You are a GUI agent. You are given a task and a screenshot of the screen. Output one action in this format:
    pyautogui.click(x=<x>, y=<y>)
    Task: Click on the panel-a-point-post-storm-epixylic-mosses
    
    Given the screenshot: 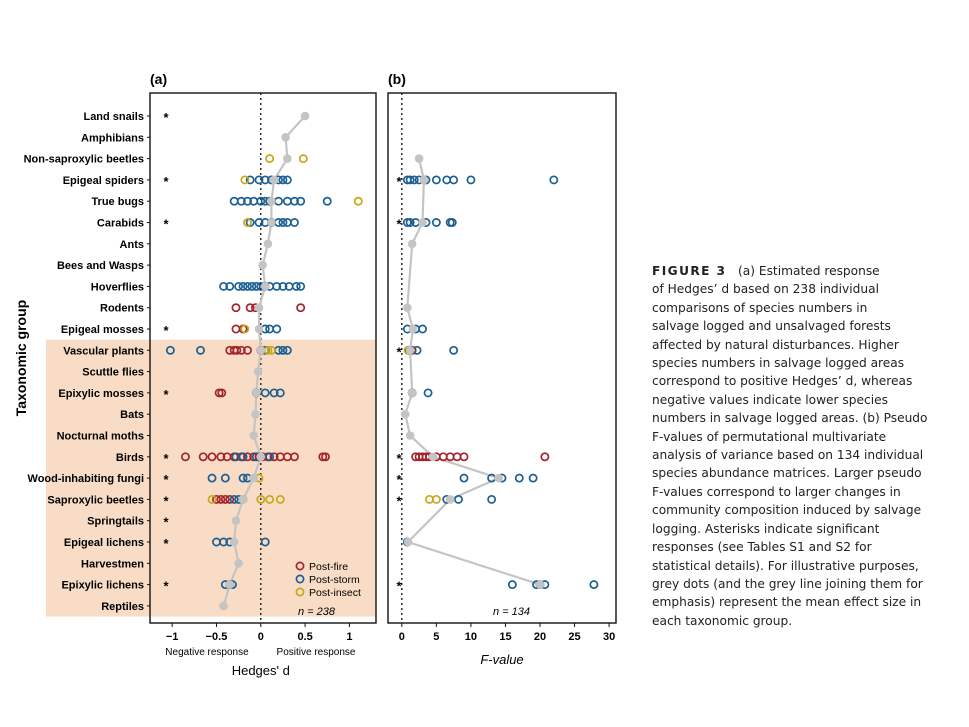 What is the action you would take?
    pyautogui.click(x=280, y=393)
    